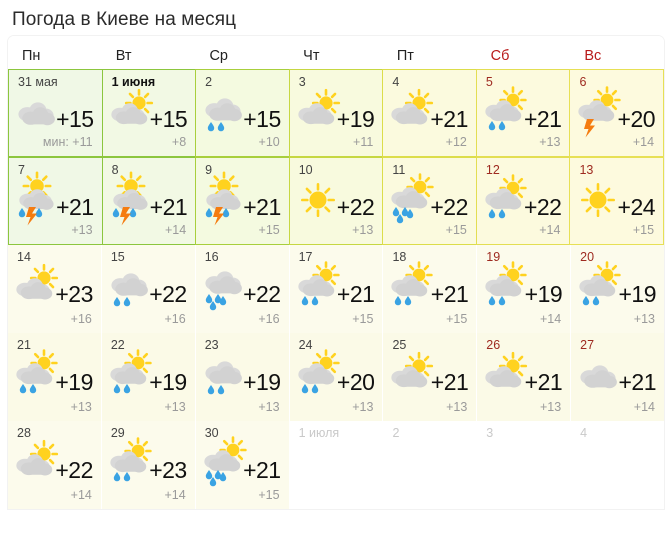 This screenshot has height=540, width=672. Describe the element at coordinates (148, 201) in the screenshot. I see `day-cell: 8 +21 +14` at that location.